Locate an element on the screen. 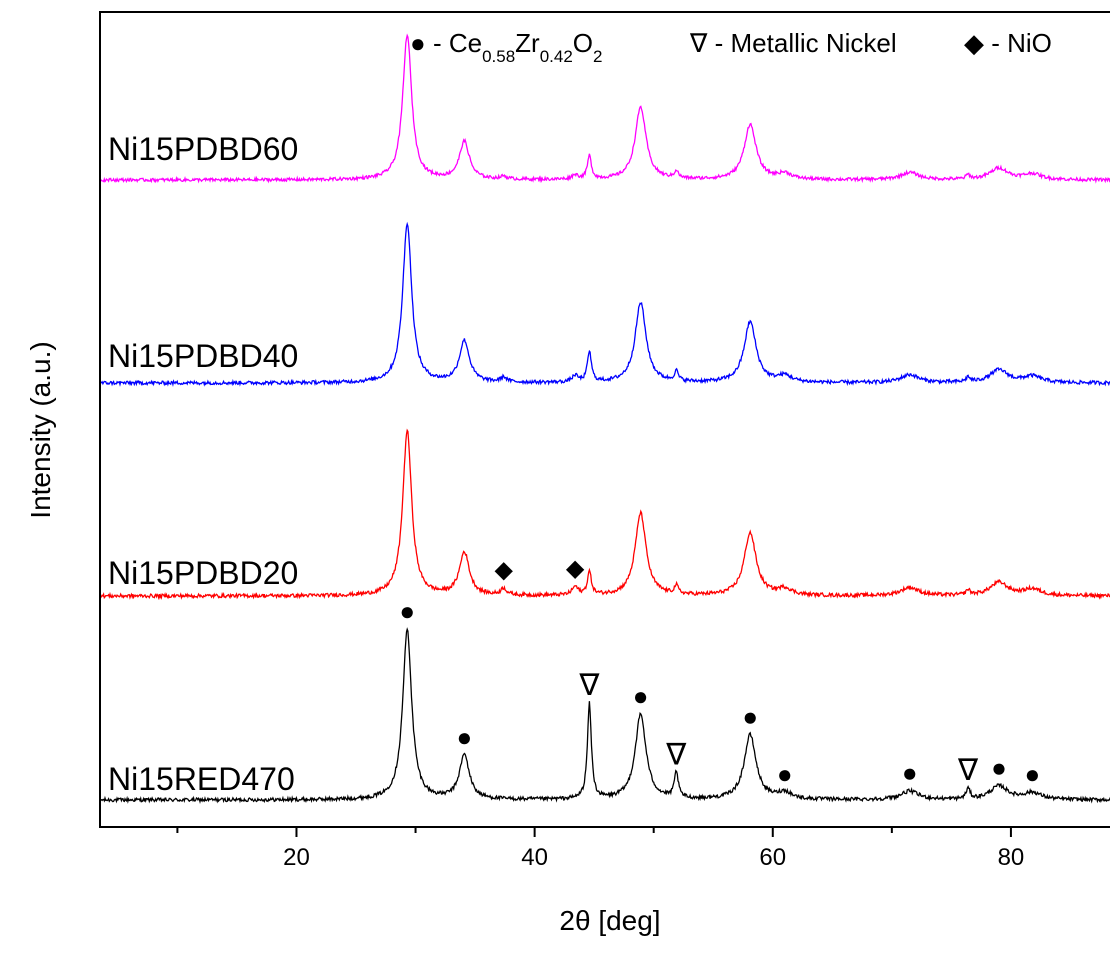 The width and height of the screenshot is (1110, 955). series-label-ni15red470: Ni15RED470 is located at coordinates (201, 779).